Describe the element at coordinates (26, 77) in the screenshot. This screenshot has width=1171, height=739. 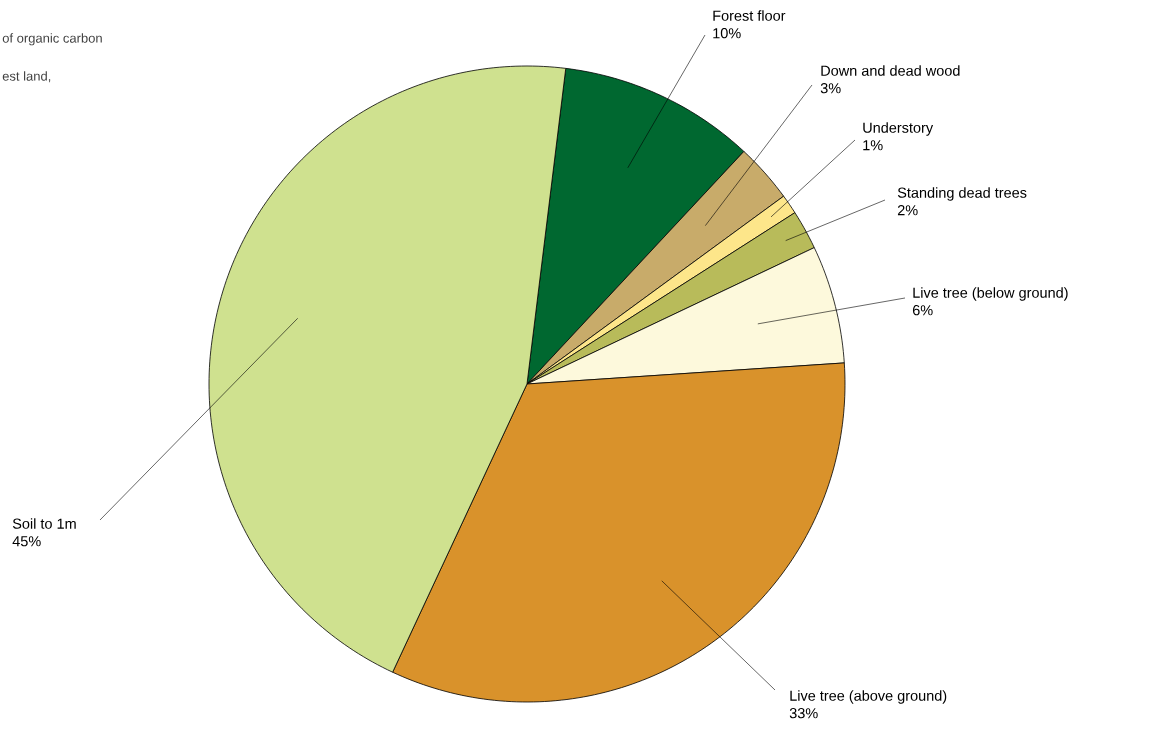
I see `text: est land,` at that location.